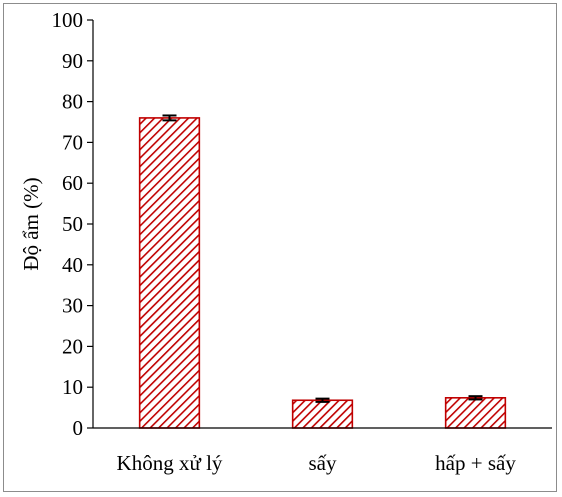  I want to click on y-tick-label: 20, so click(72, 346).